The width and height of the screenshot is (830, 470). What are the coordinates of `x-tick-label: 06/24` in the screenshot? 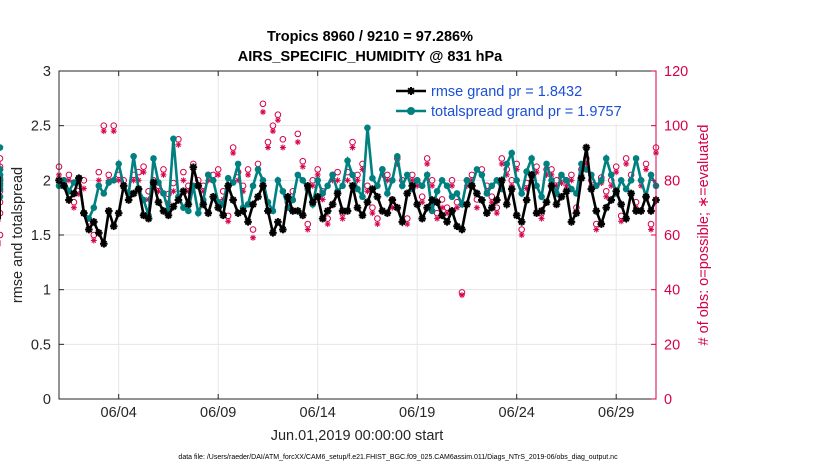 It's located at (517, 413).